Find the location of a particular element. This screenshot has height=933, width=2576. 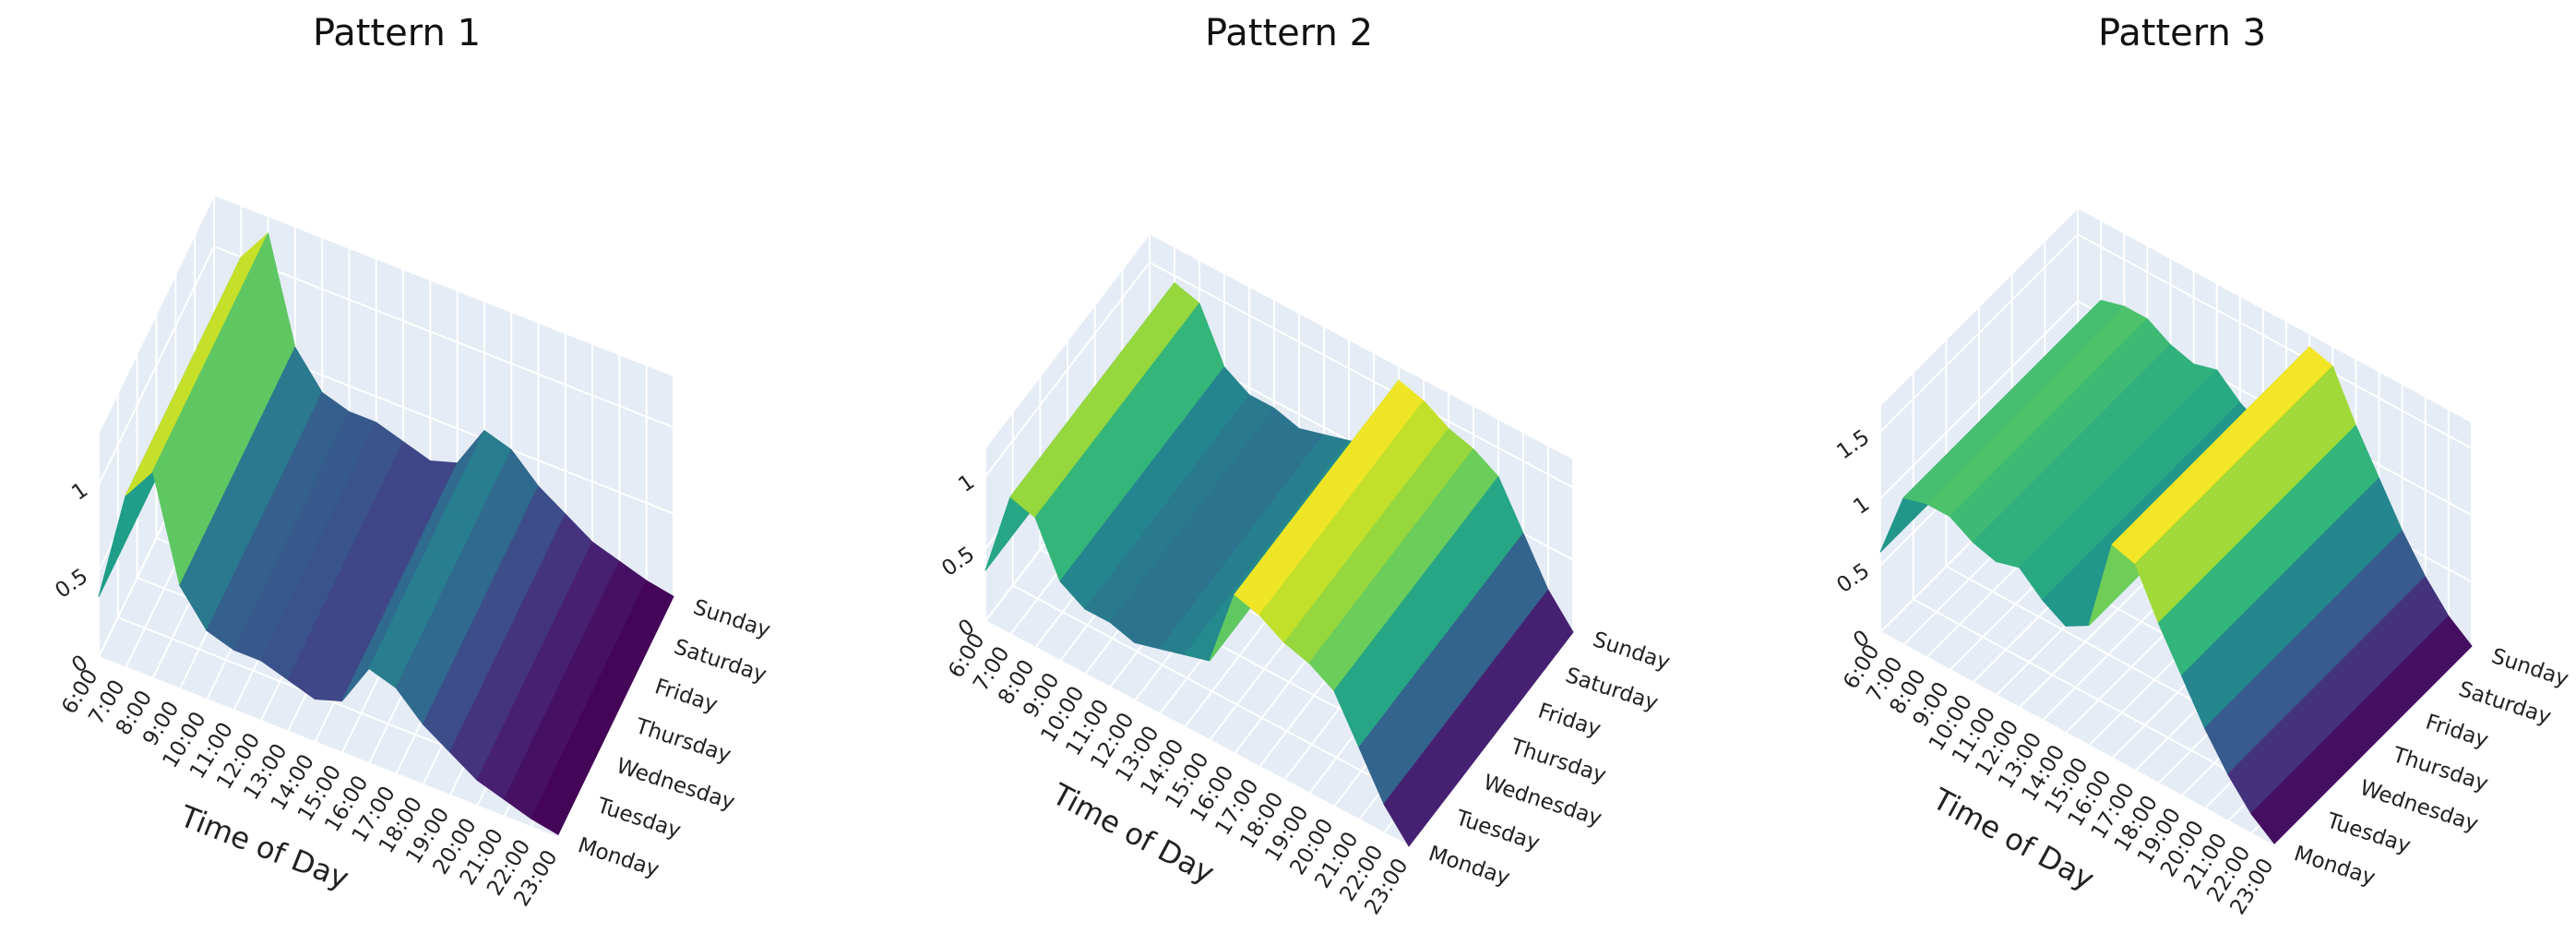

chart-title: Pattern 1 is located at coordinates (397, 33).